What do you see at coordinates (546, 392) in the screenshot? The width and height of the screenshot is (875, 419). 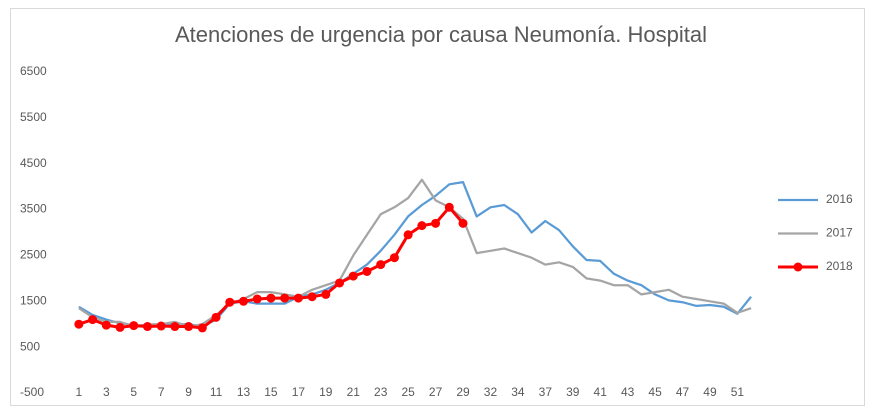 I see `x-tick-label: 37` at bounding box center [546, 392].